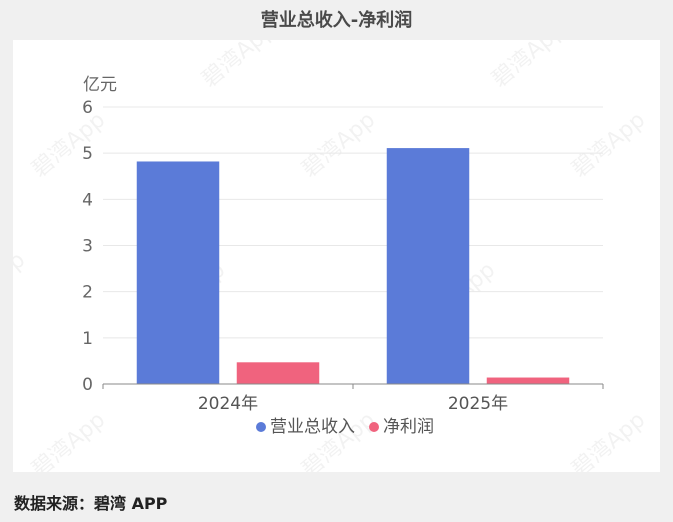  Describe the element at coordinates (228, 404) in the screenshot. I see `x-tick-label: 2024年` at that location.